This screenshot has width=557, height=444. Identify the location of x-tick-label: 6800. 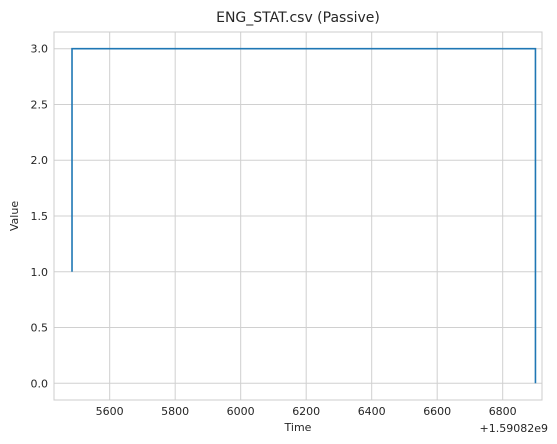
(503, 411).